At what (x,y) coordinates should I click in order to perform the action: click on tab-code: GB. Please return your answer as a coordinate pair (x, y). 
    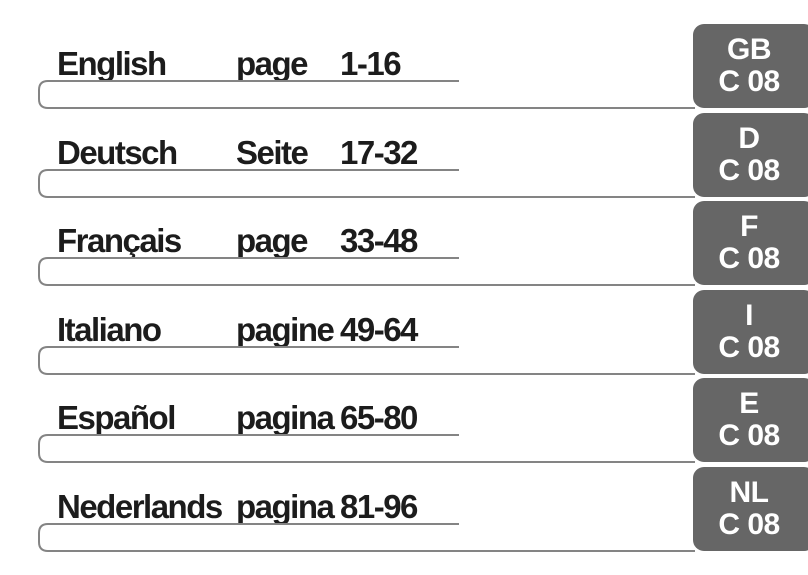
    Looking at the image, I should click on (749, 49).